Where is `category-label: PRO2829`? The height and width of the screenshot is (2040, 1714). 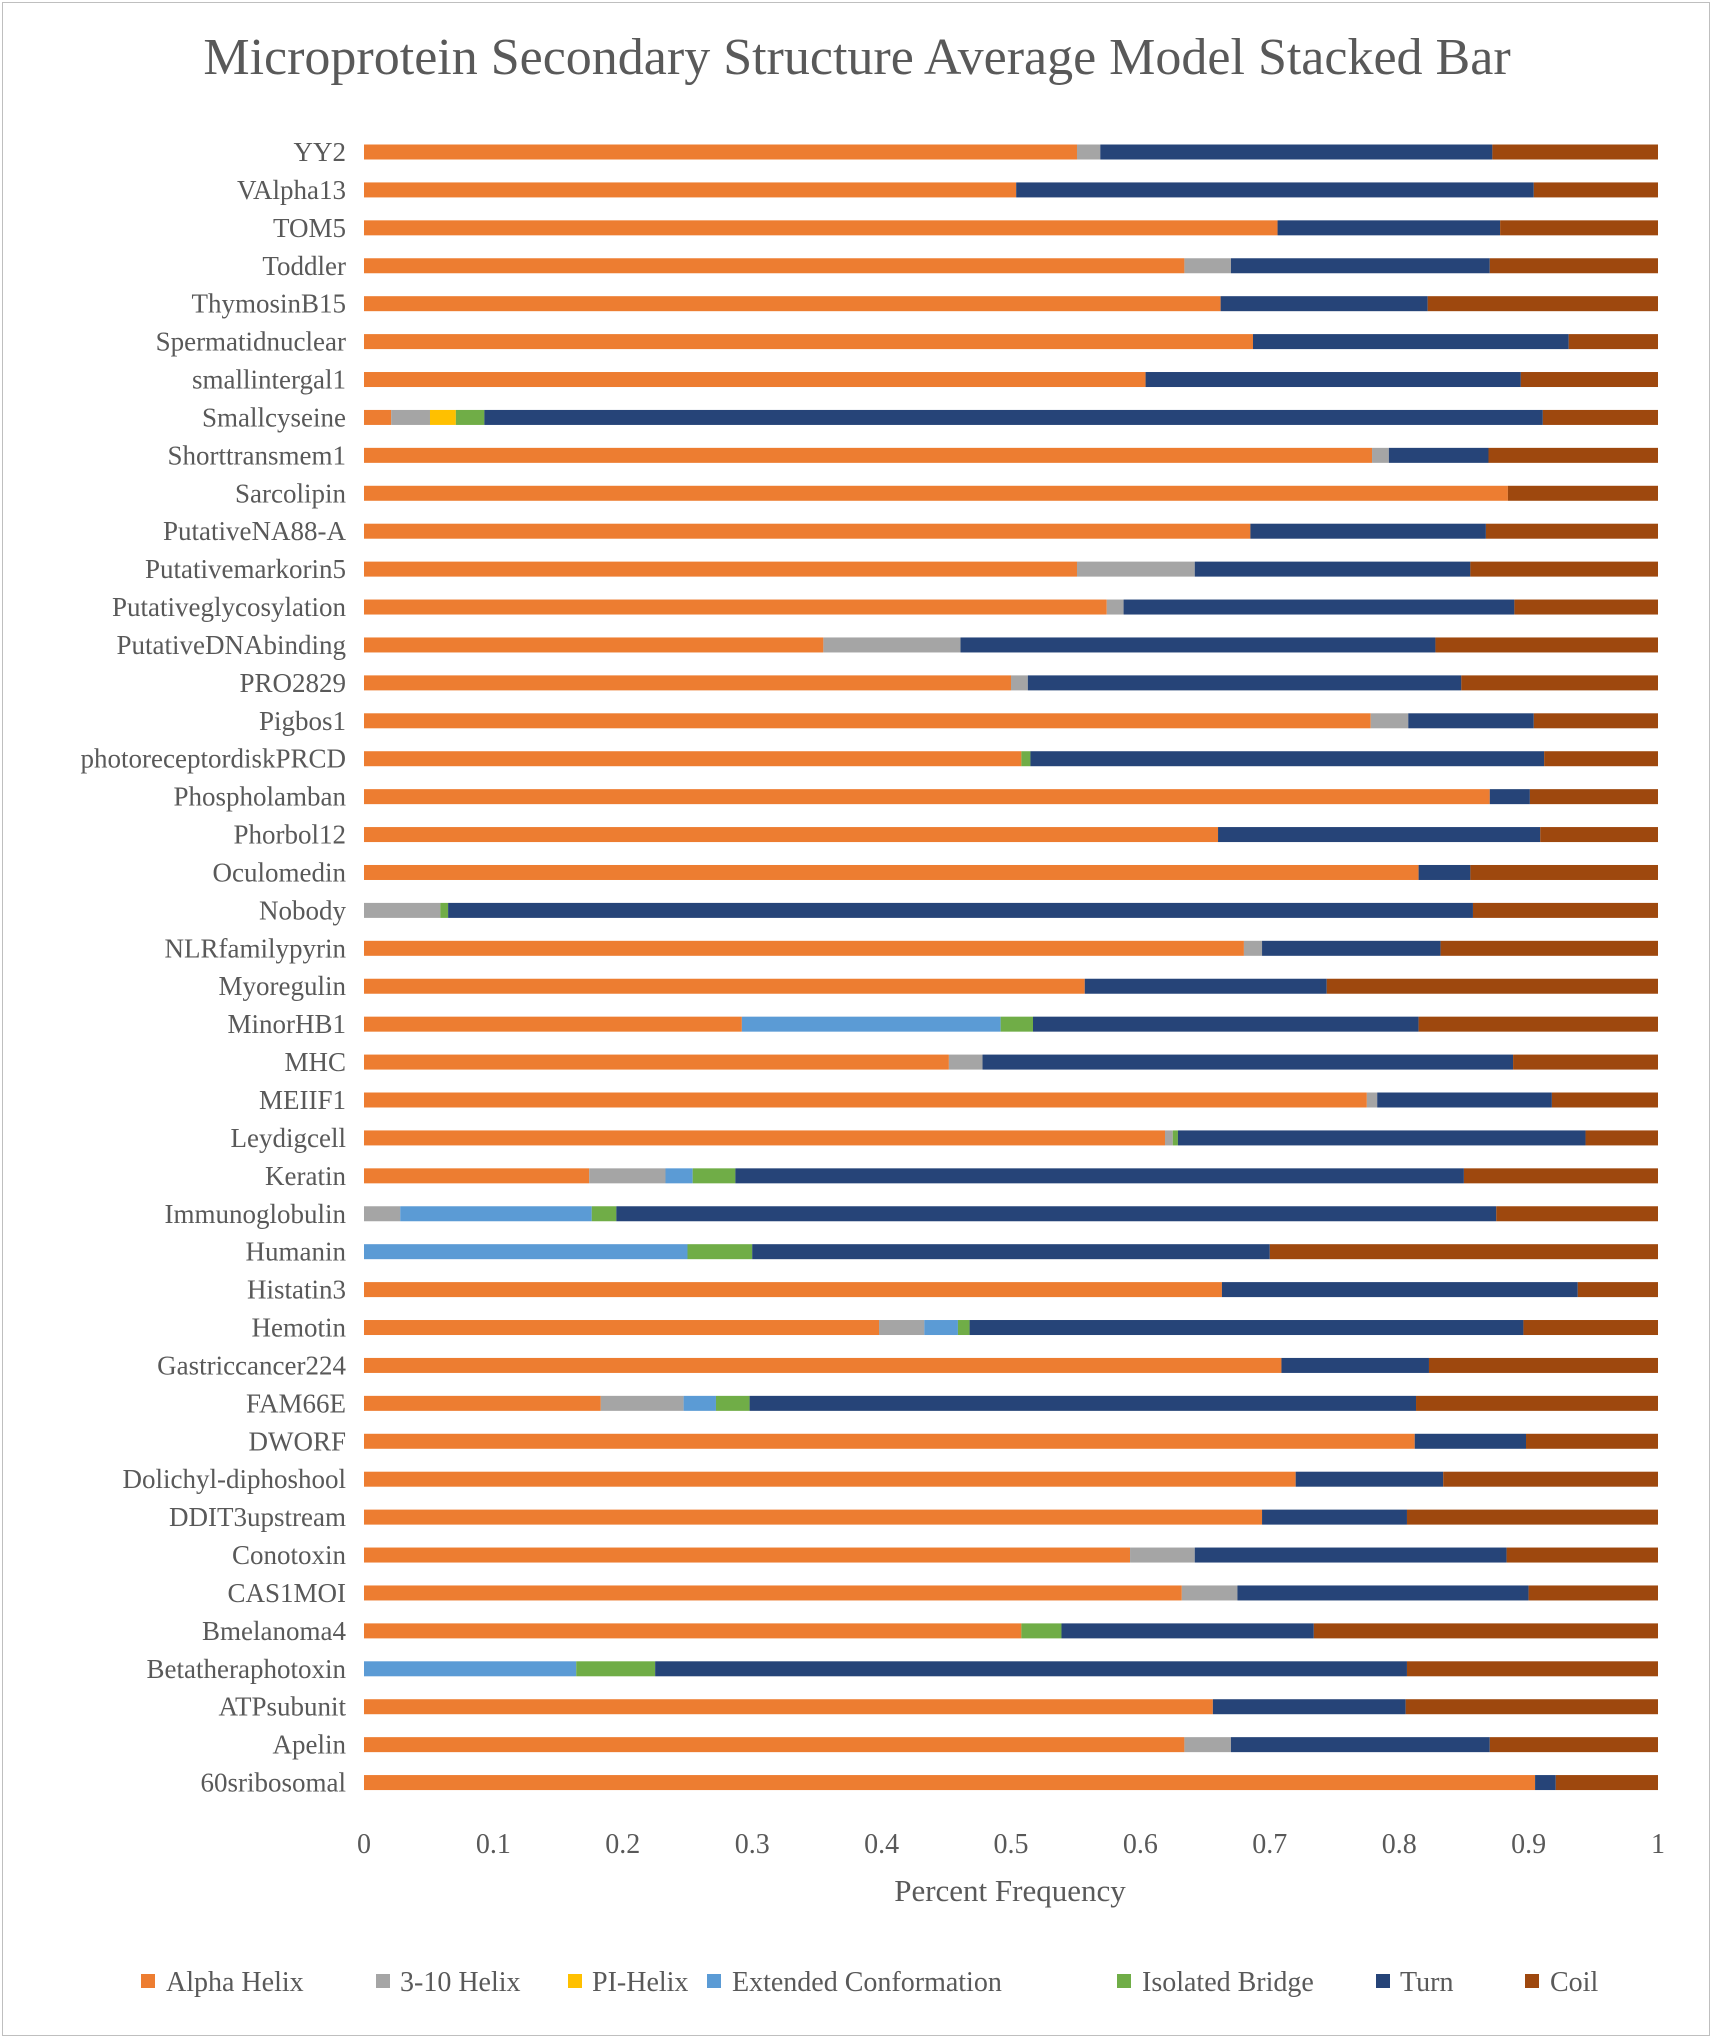 category-label: PRO2829 is located at coordinates (292, 683).